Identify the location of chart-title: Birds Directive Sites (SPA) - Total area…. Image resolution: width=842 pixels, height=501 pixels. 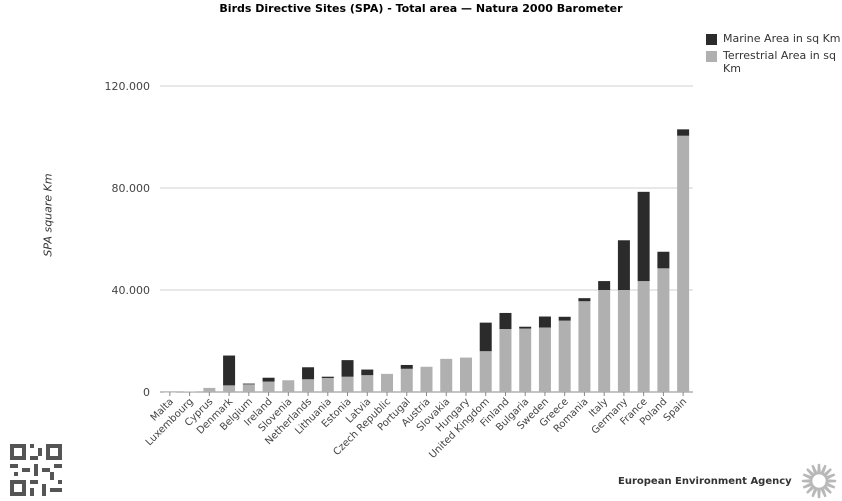
(421, 8).